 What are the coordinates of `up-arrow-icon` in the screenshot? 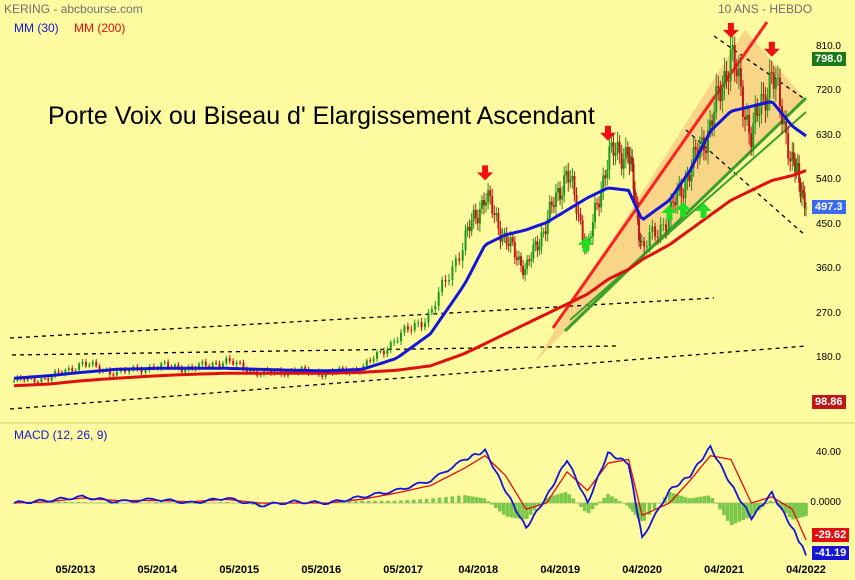 It's located at (669, 212).